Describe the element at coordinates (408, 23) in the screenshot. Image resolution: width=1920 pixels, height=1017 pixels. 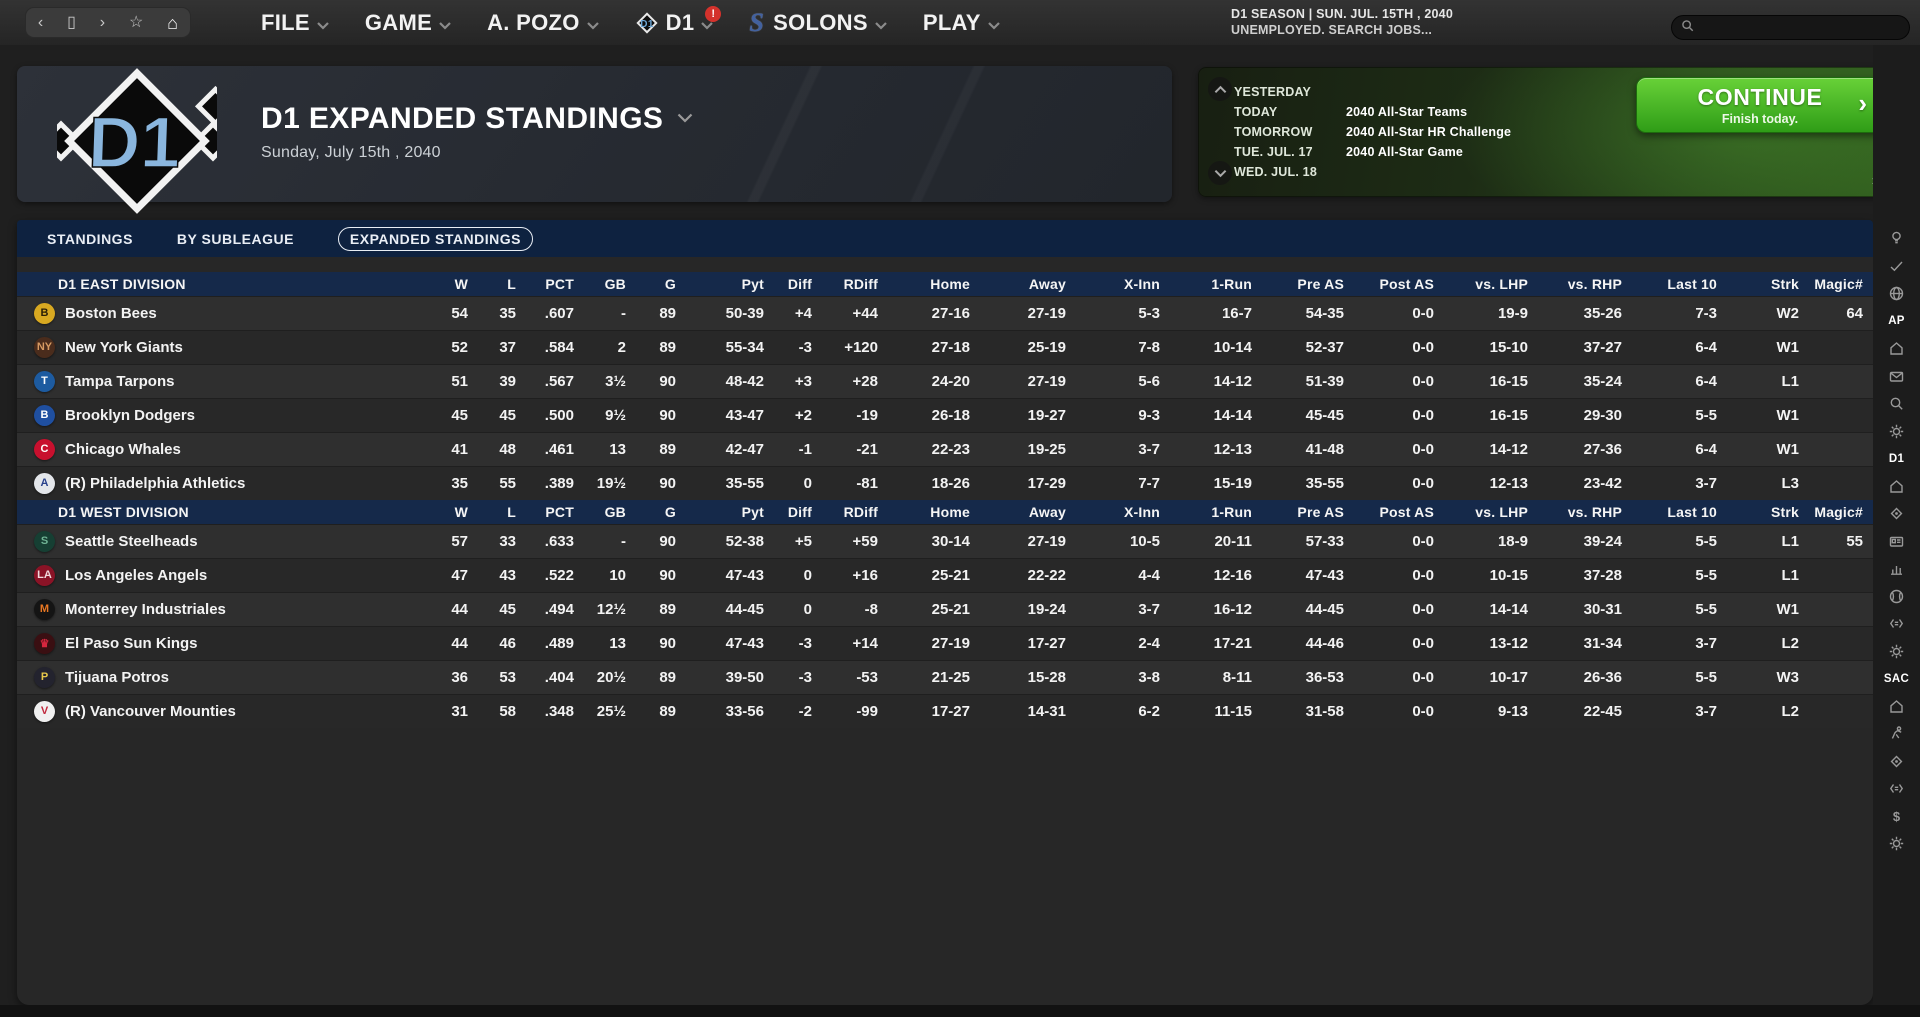
I see `menu-game: GAME` at that location.